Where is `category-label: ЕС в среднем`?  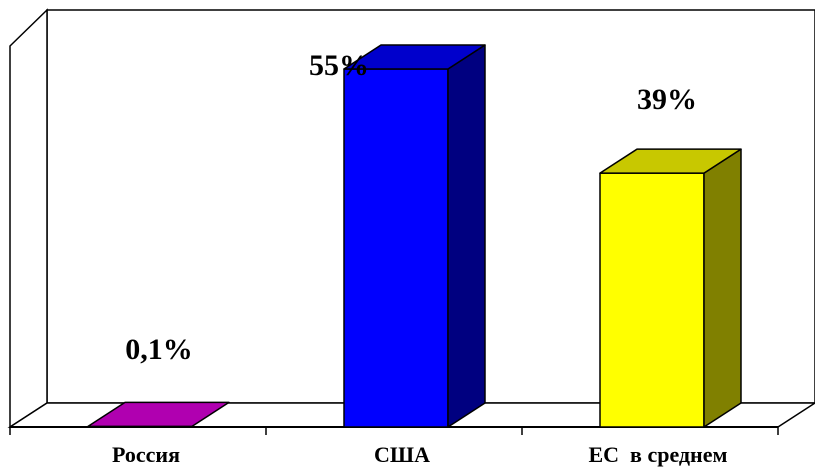
category-label: ЕС в среднем is located at coordinates (658, 454).